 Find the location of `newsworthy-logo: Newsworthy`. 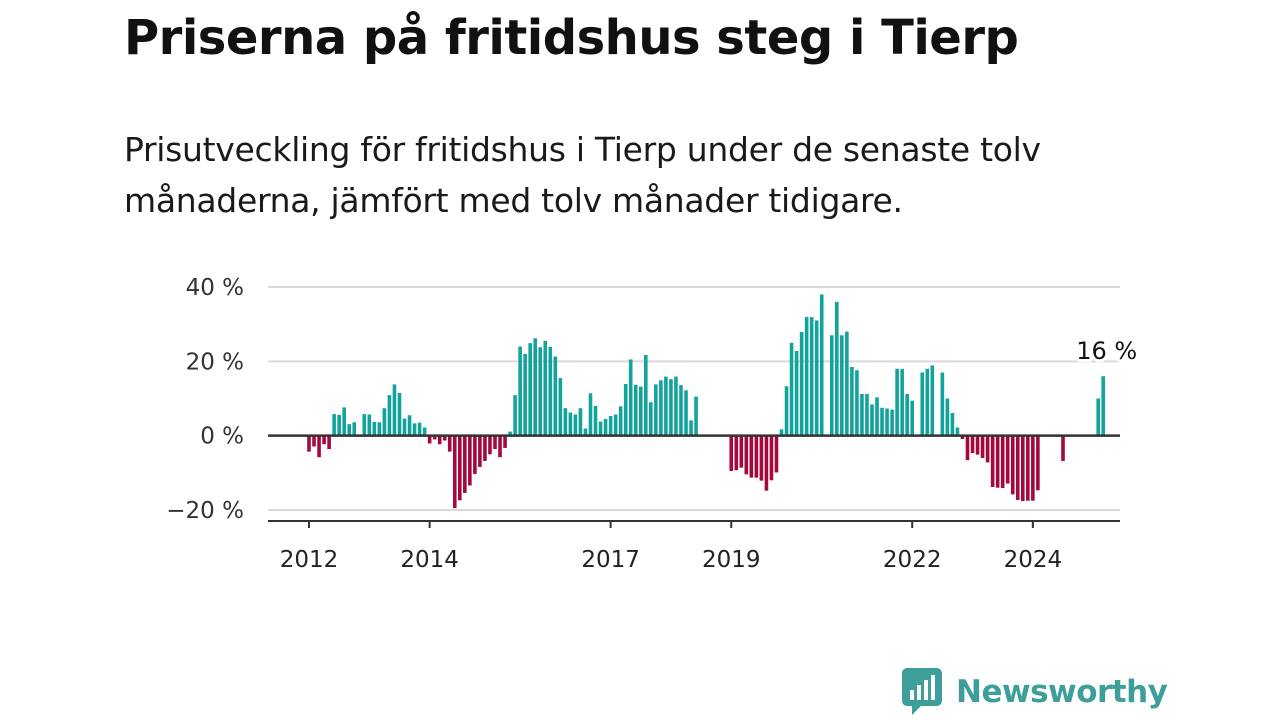

newsworthy-logo: Newsworthy is located at coordinates (1035, 692).